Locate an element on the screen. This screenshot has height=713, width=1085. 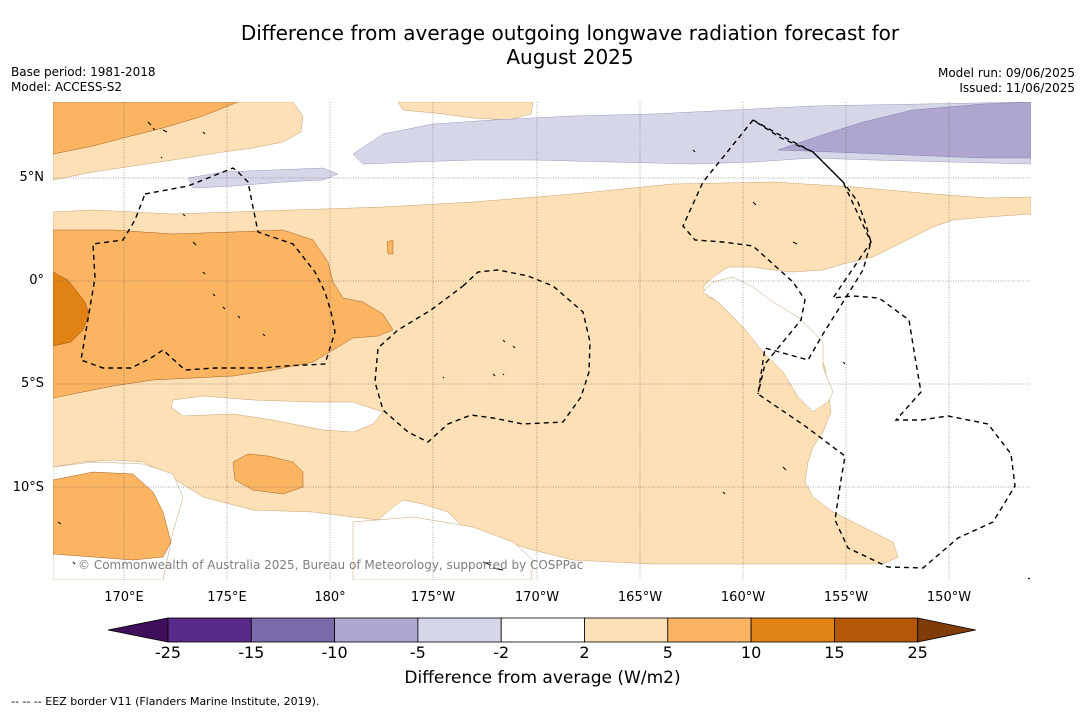
issued-date: Issued: 11/06/2025 is located at coordinates (1017, 88).